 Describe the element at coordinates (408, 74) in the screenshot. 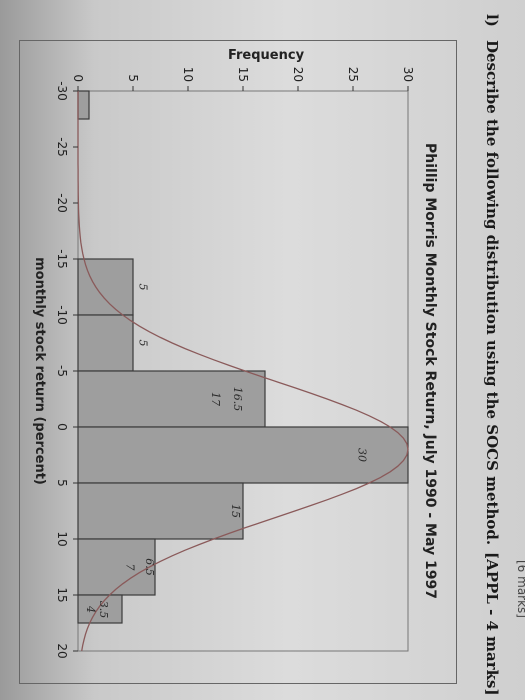

I see `y-tick-label: 30` at that location.